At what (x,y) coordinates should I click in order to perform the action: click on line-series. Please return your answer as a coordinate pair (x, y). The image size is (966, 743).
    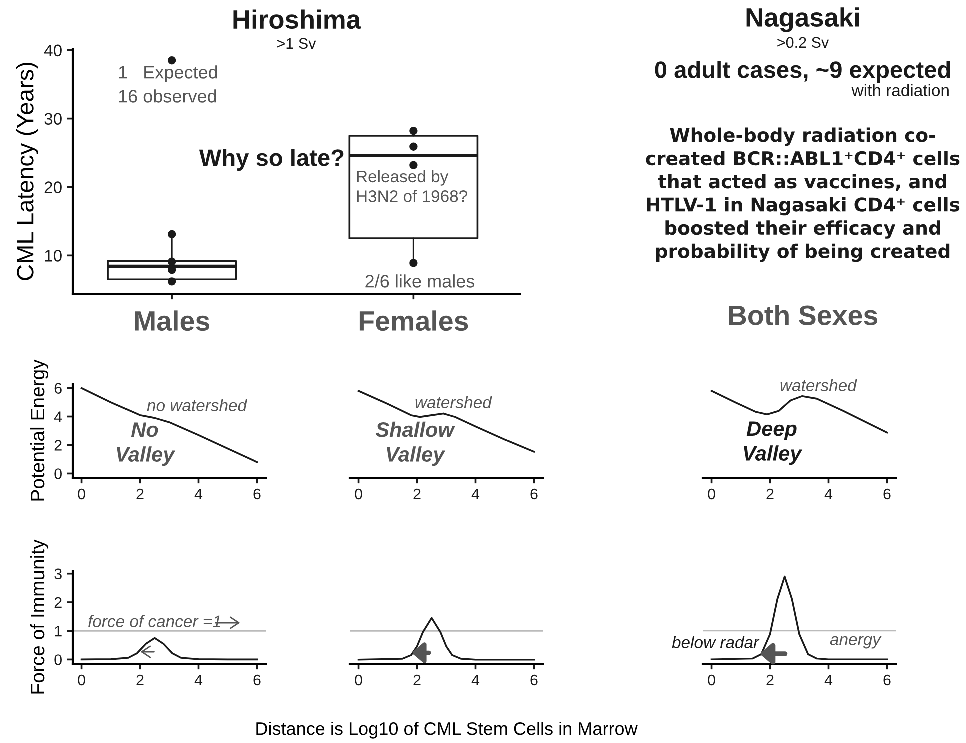
    Looking at the image, I should click on (169, 649).